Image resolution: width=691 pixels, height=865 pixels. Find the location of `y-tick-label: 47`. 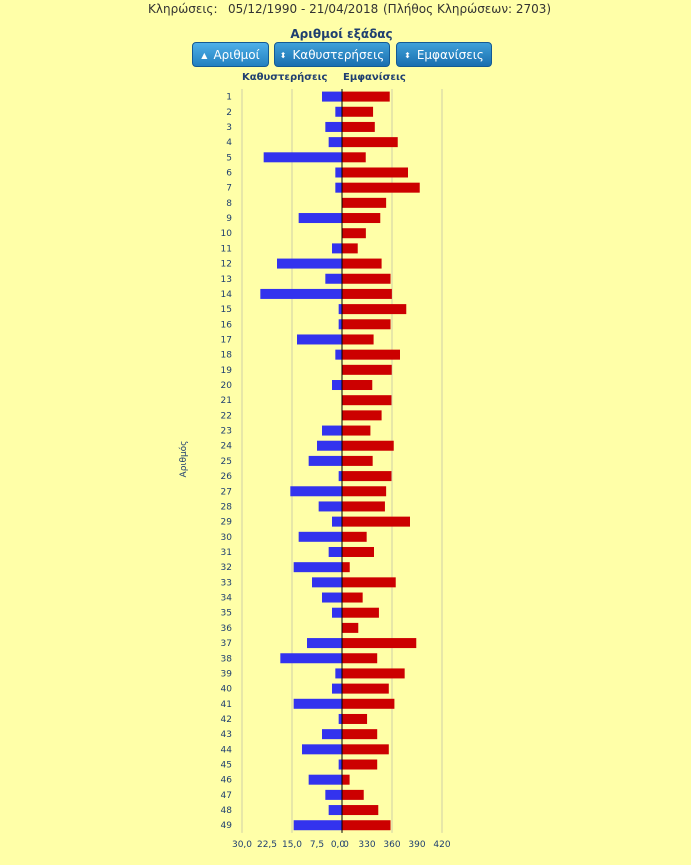

y-tick-label: 47 is located at coordinates (226, 796).